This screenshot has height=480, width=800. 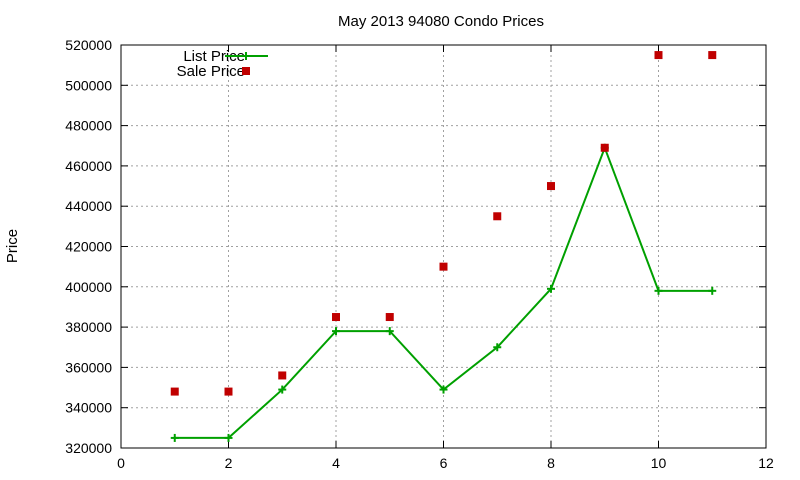 I want to click on x-tick-label: 10, so click(x=659, y=463).